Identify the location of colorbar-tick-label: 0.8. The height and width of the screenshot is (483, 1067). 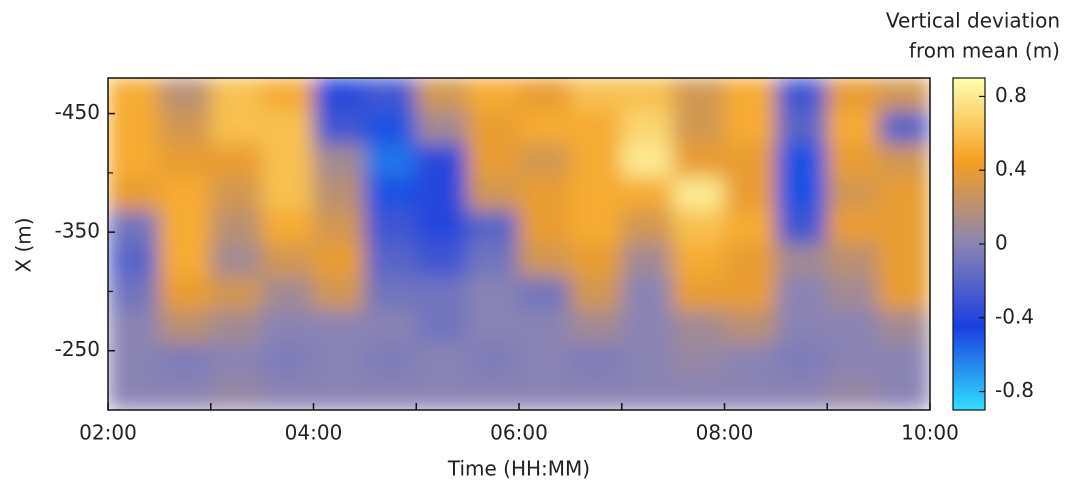
(1011, 95).